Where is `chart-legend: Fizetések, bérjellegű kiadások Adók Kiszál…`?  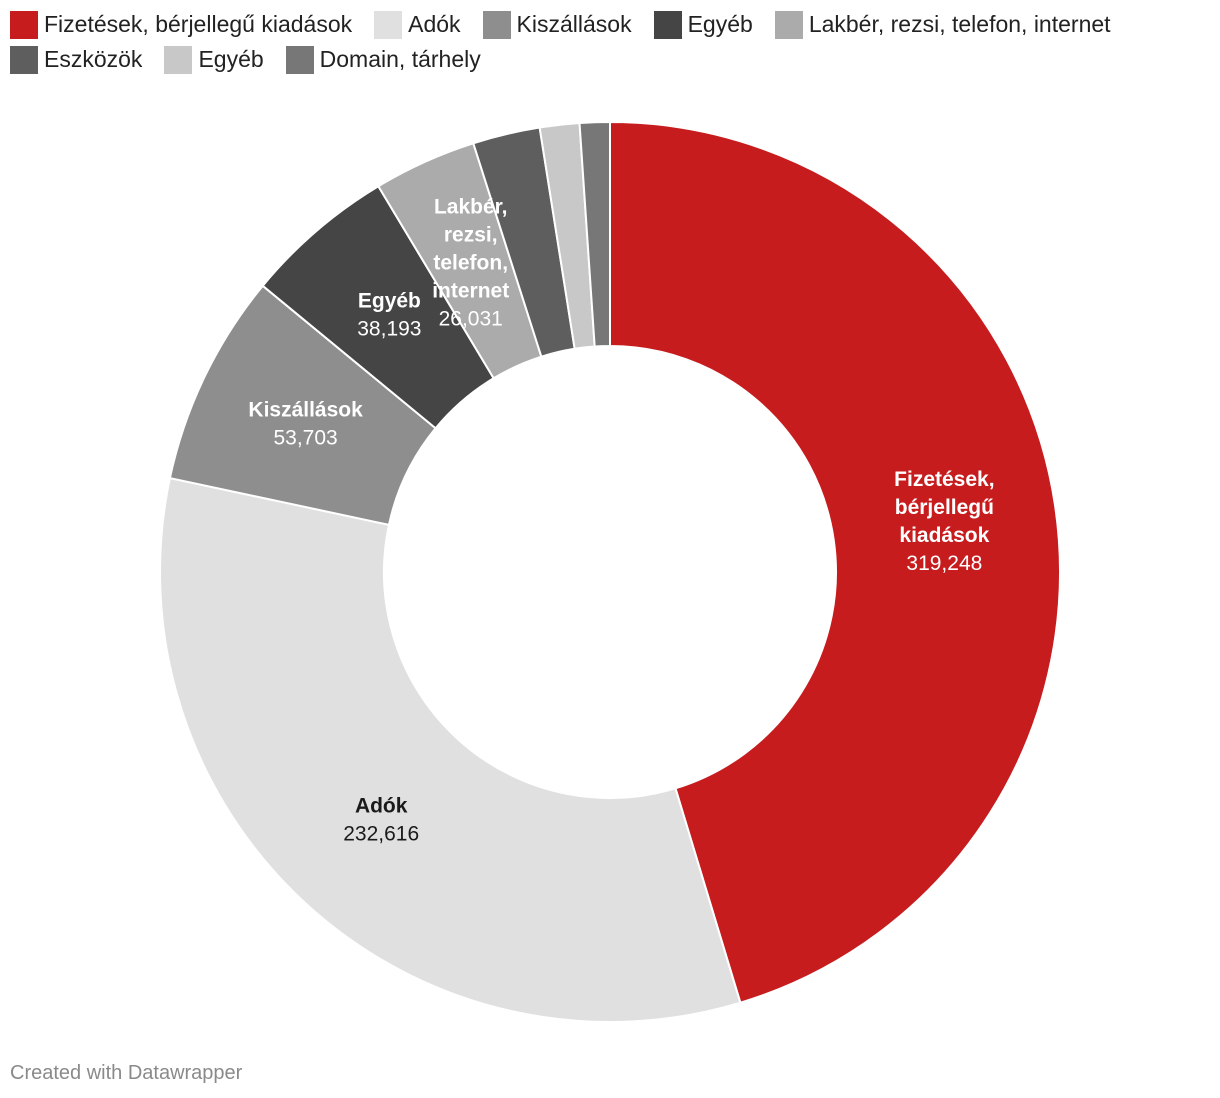
chart-legend: Fizetések, bérjellegű kiadások Adók Kiszál… is located at coordinates (610, 42).